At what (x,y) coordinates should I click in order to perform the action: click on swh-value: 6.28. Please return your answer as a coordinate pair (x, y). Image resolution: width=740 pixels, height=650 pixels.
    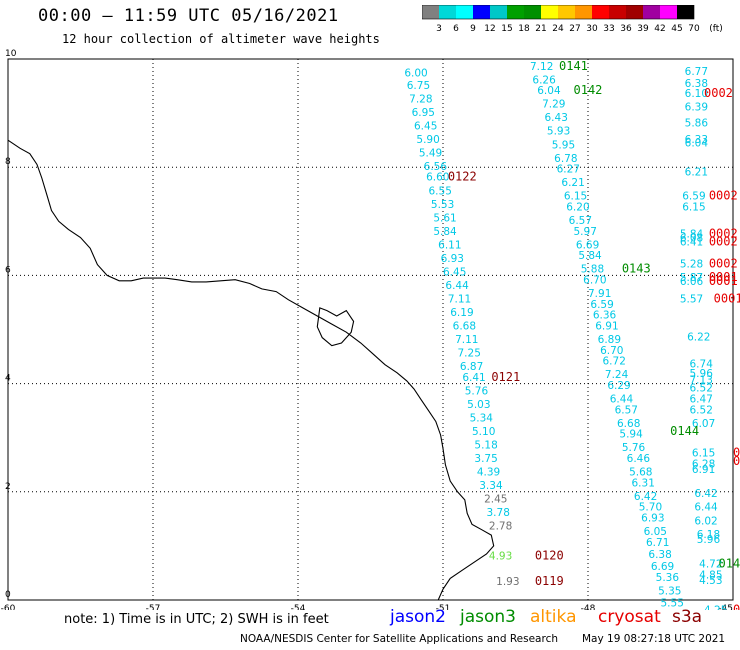
    Looking at the image, I should click on (703, 464).